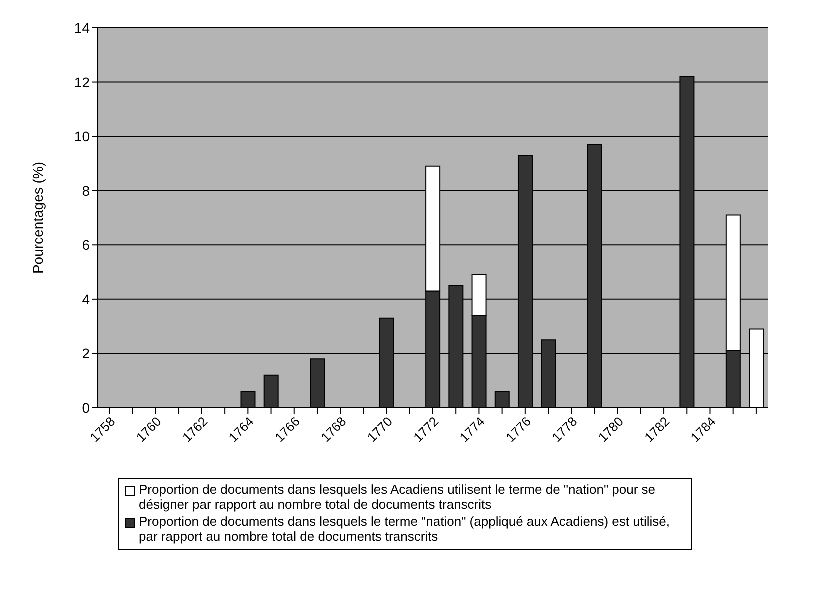 This screenshot has width=828, height=592. Describe the element at coordinates (82, 28) in the screenshot. I see `y-tick-label: 14` at that location.